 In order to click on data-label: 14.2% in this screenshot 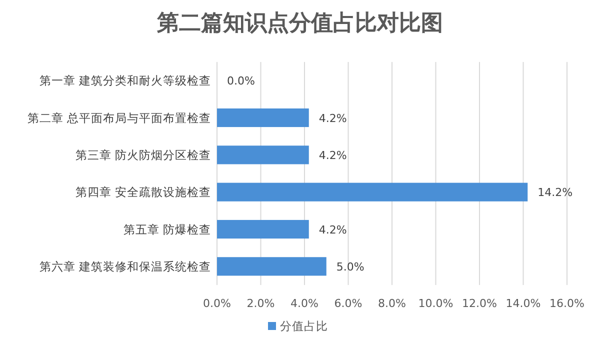, I will do `click(555, 193)`.